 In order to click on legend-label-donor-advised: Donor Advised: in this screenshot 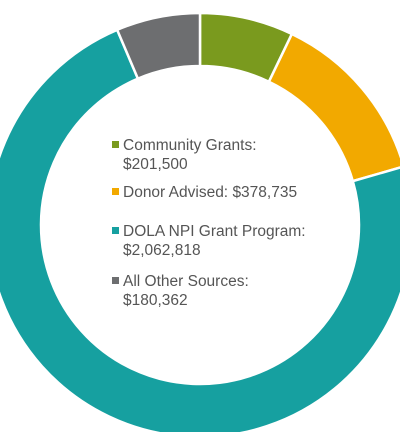, I will do `click(176, 192)`.